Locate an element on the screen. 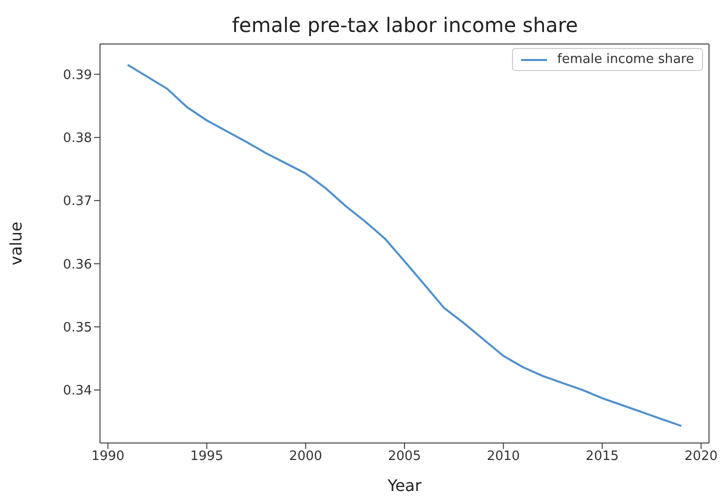  y-tick-label: 0.35 is located at coordinates (77, 328).